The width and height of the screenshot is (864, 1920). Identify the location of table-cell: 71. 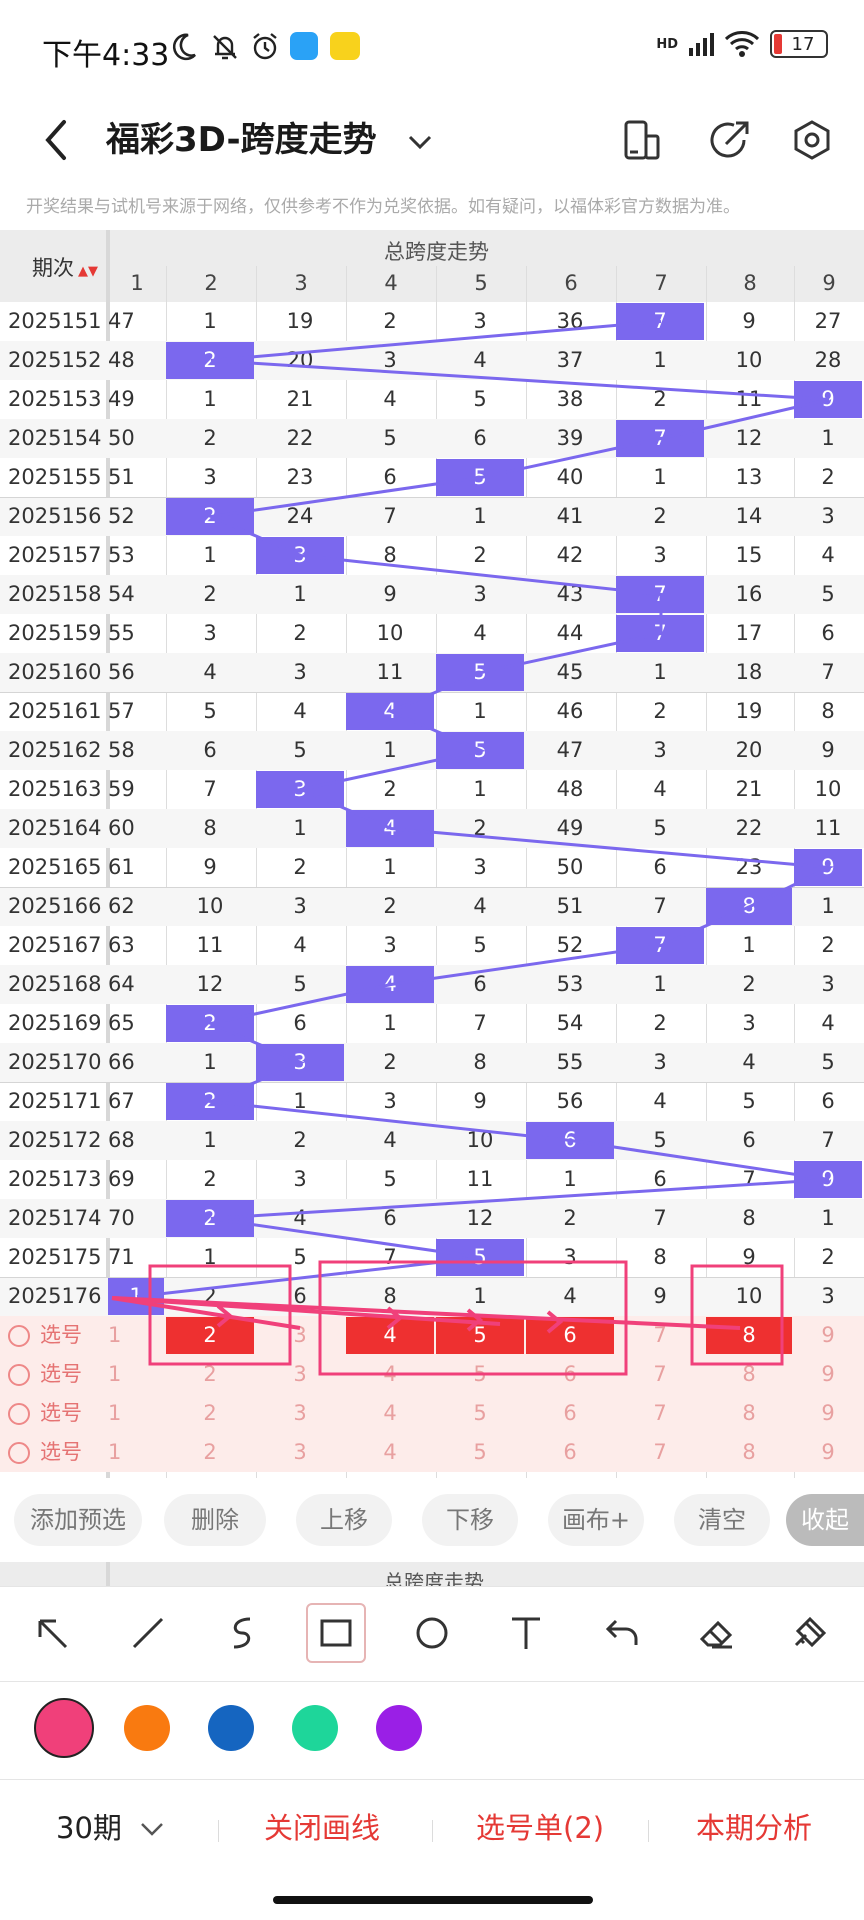
(121, 1257).